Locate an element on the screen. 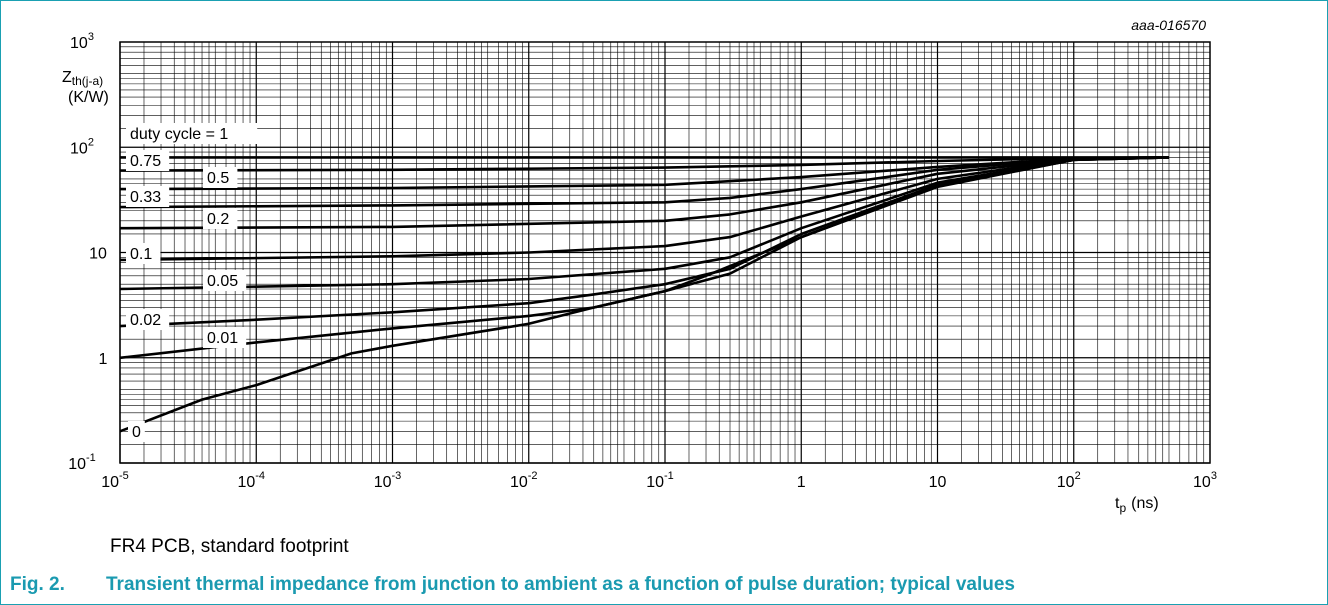 This screenshot has width=1328, height=605. y-axis-label: Zth(j-a) is located at coordinates (82, 78).